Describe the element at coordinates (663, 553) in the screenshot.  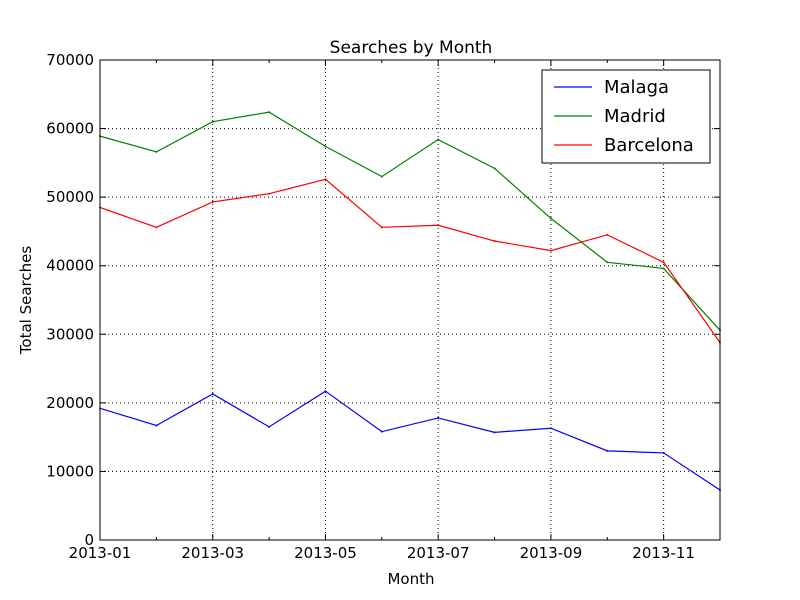
I see `x-tick-label: 2013-11` at that location.